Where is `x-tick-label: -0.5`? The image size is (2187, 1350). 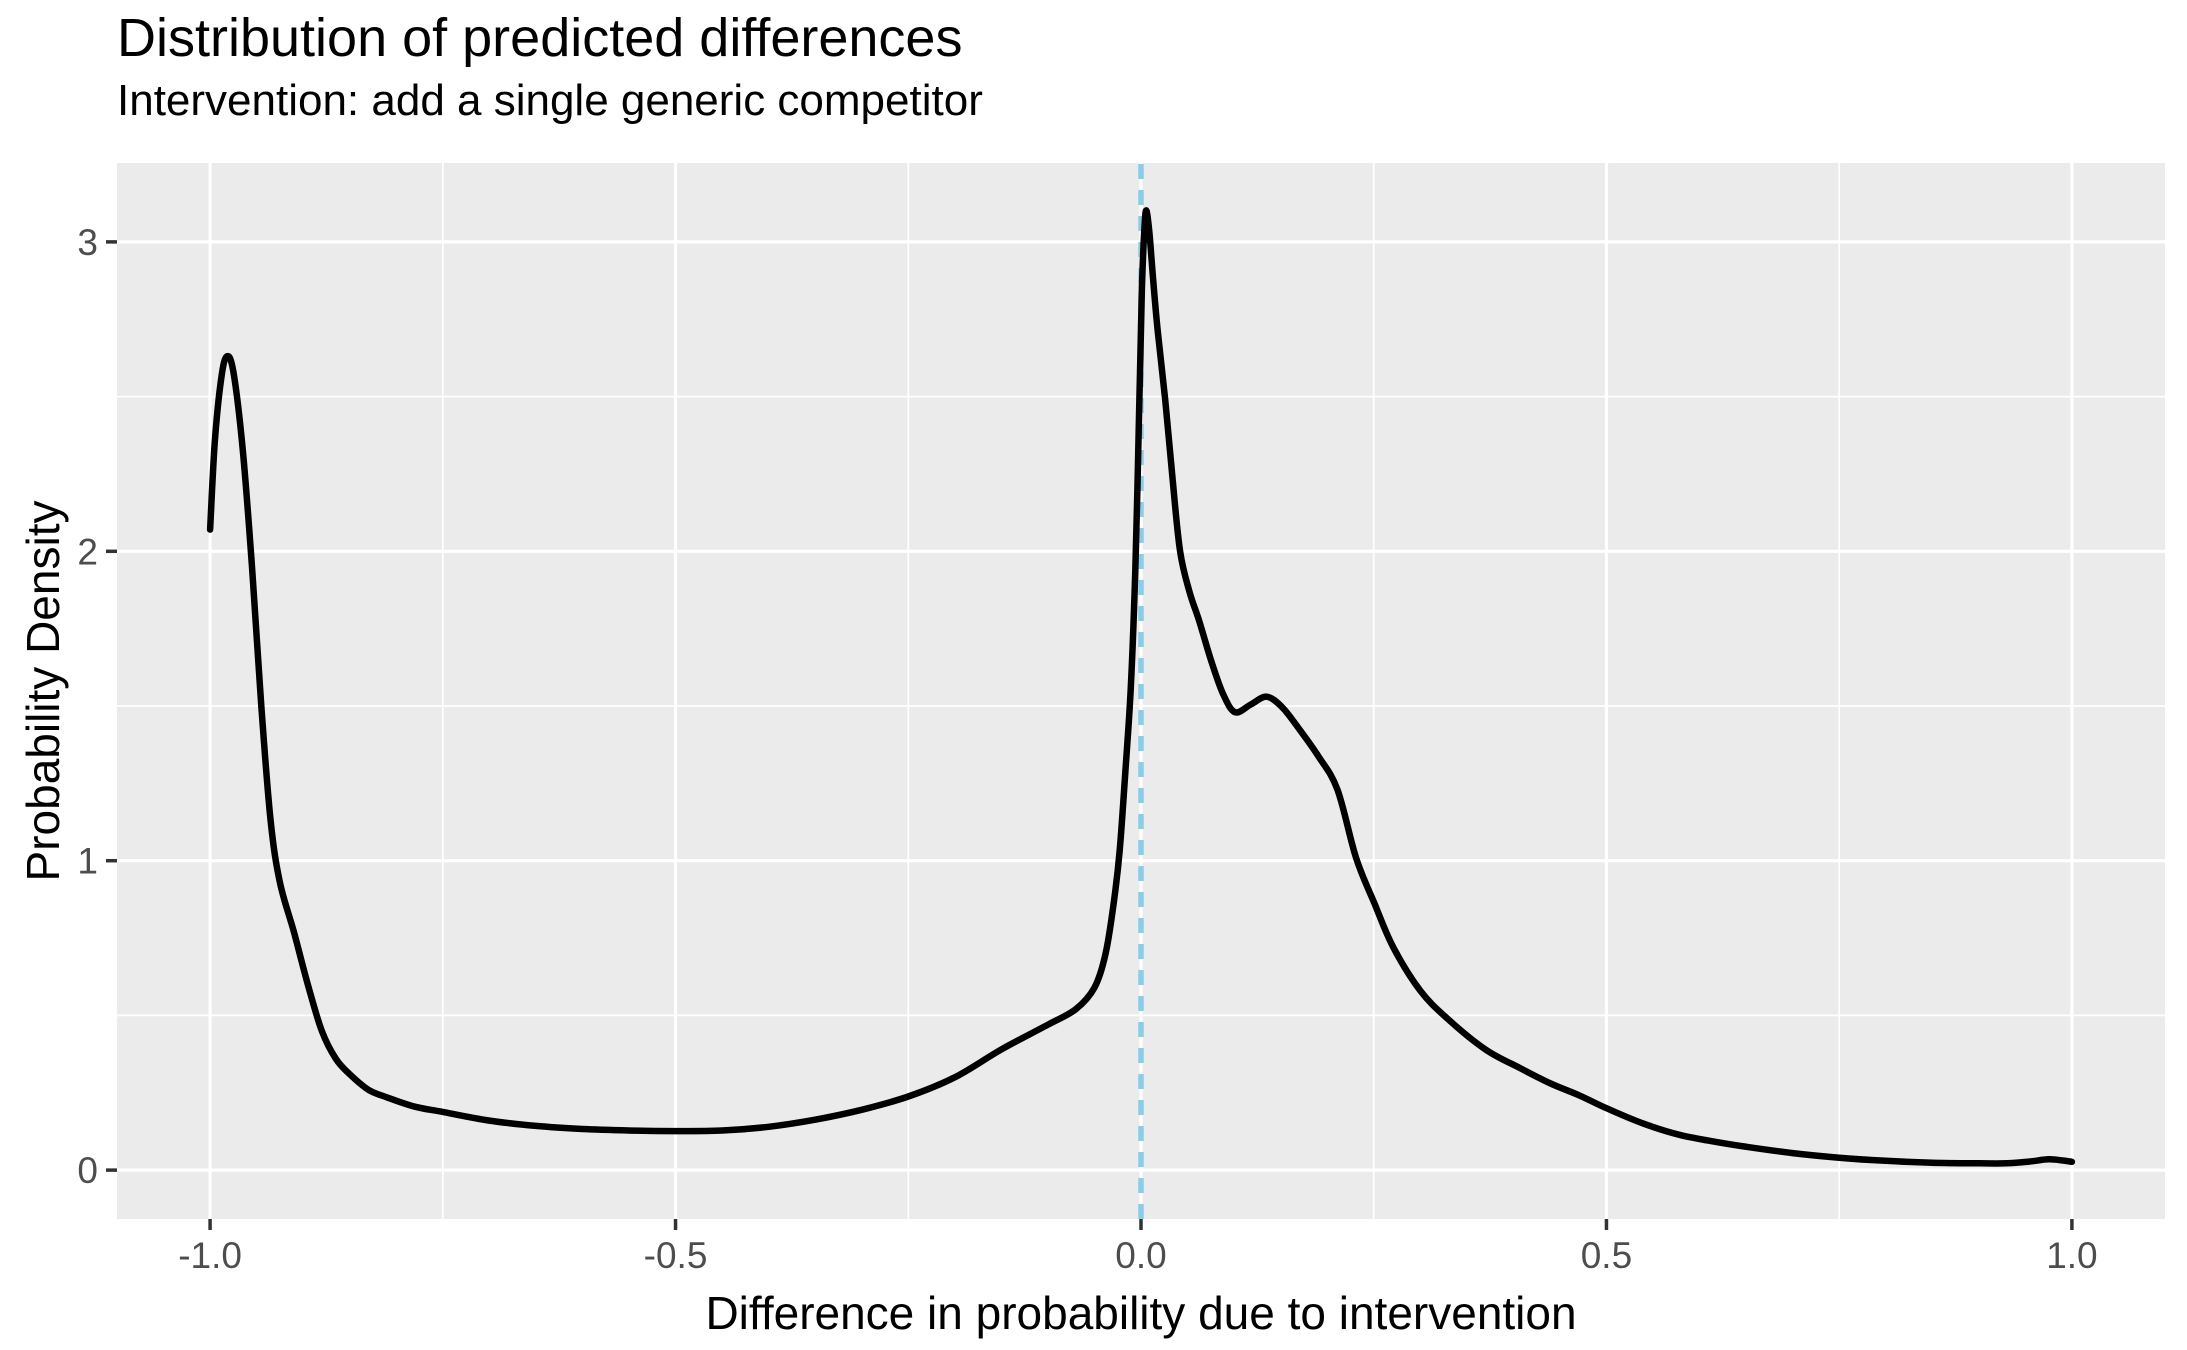
x-tick-label: -0.5 is located at coordinates (676, 1255).